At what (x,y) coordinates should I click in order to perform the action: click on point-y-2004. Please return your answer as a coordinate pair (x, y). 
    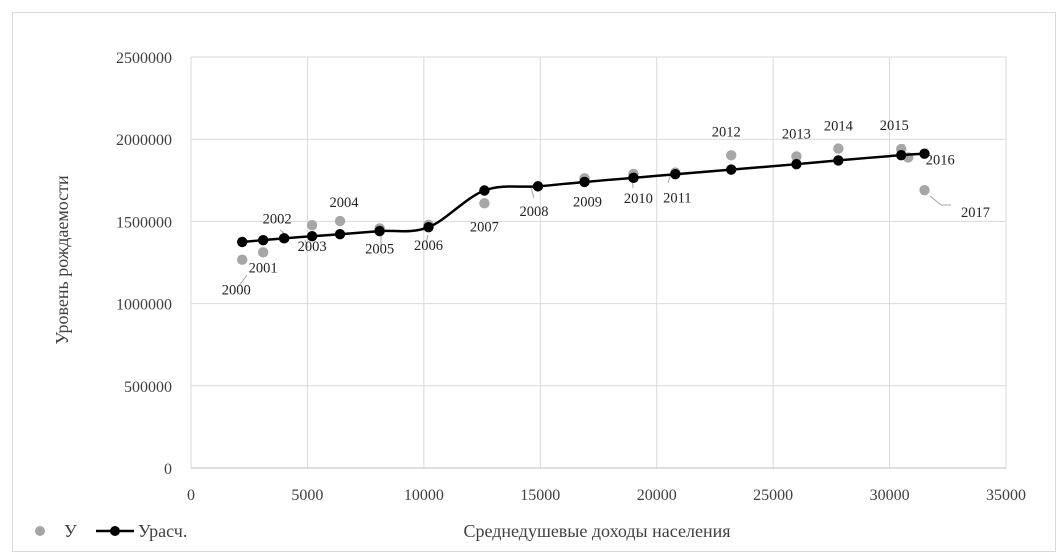
    Looking at the image, I should click on (340, 221).